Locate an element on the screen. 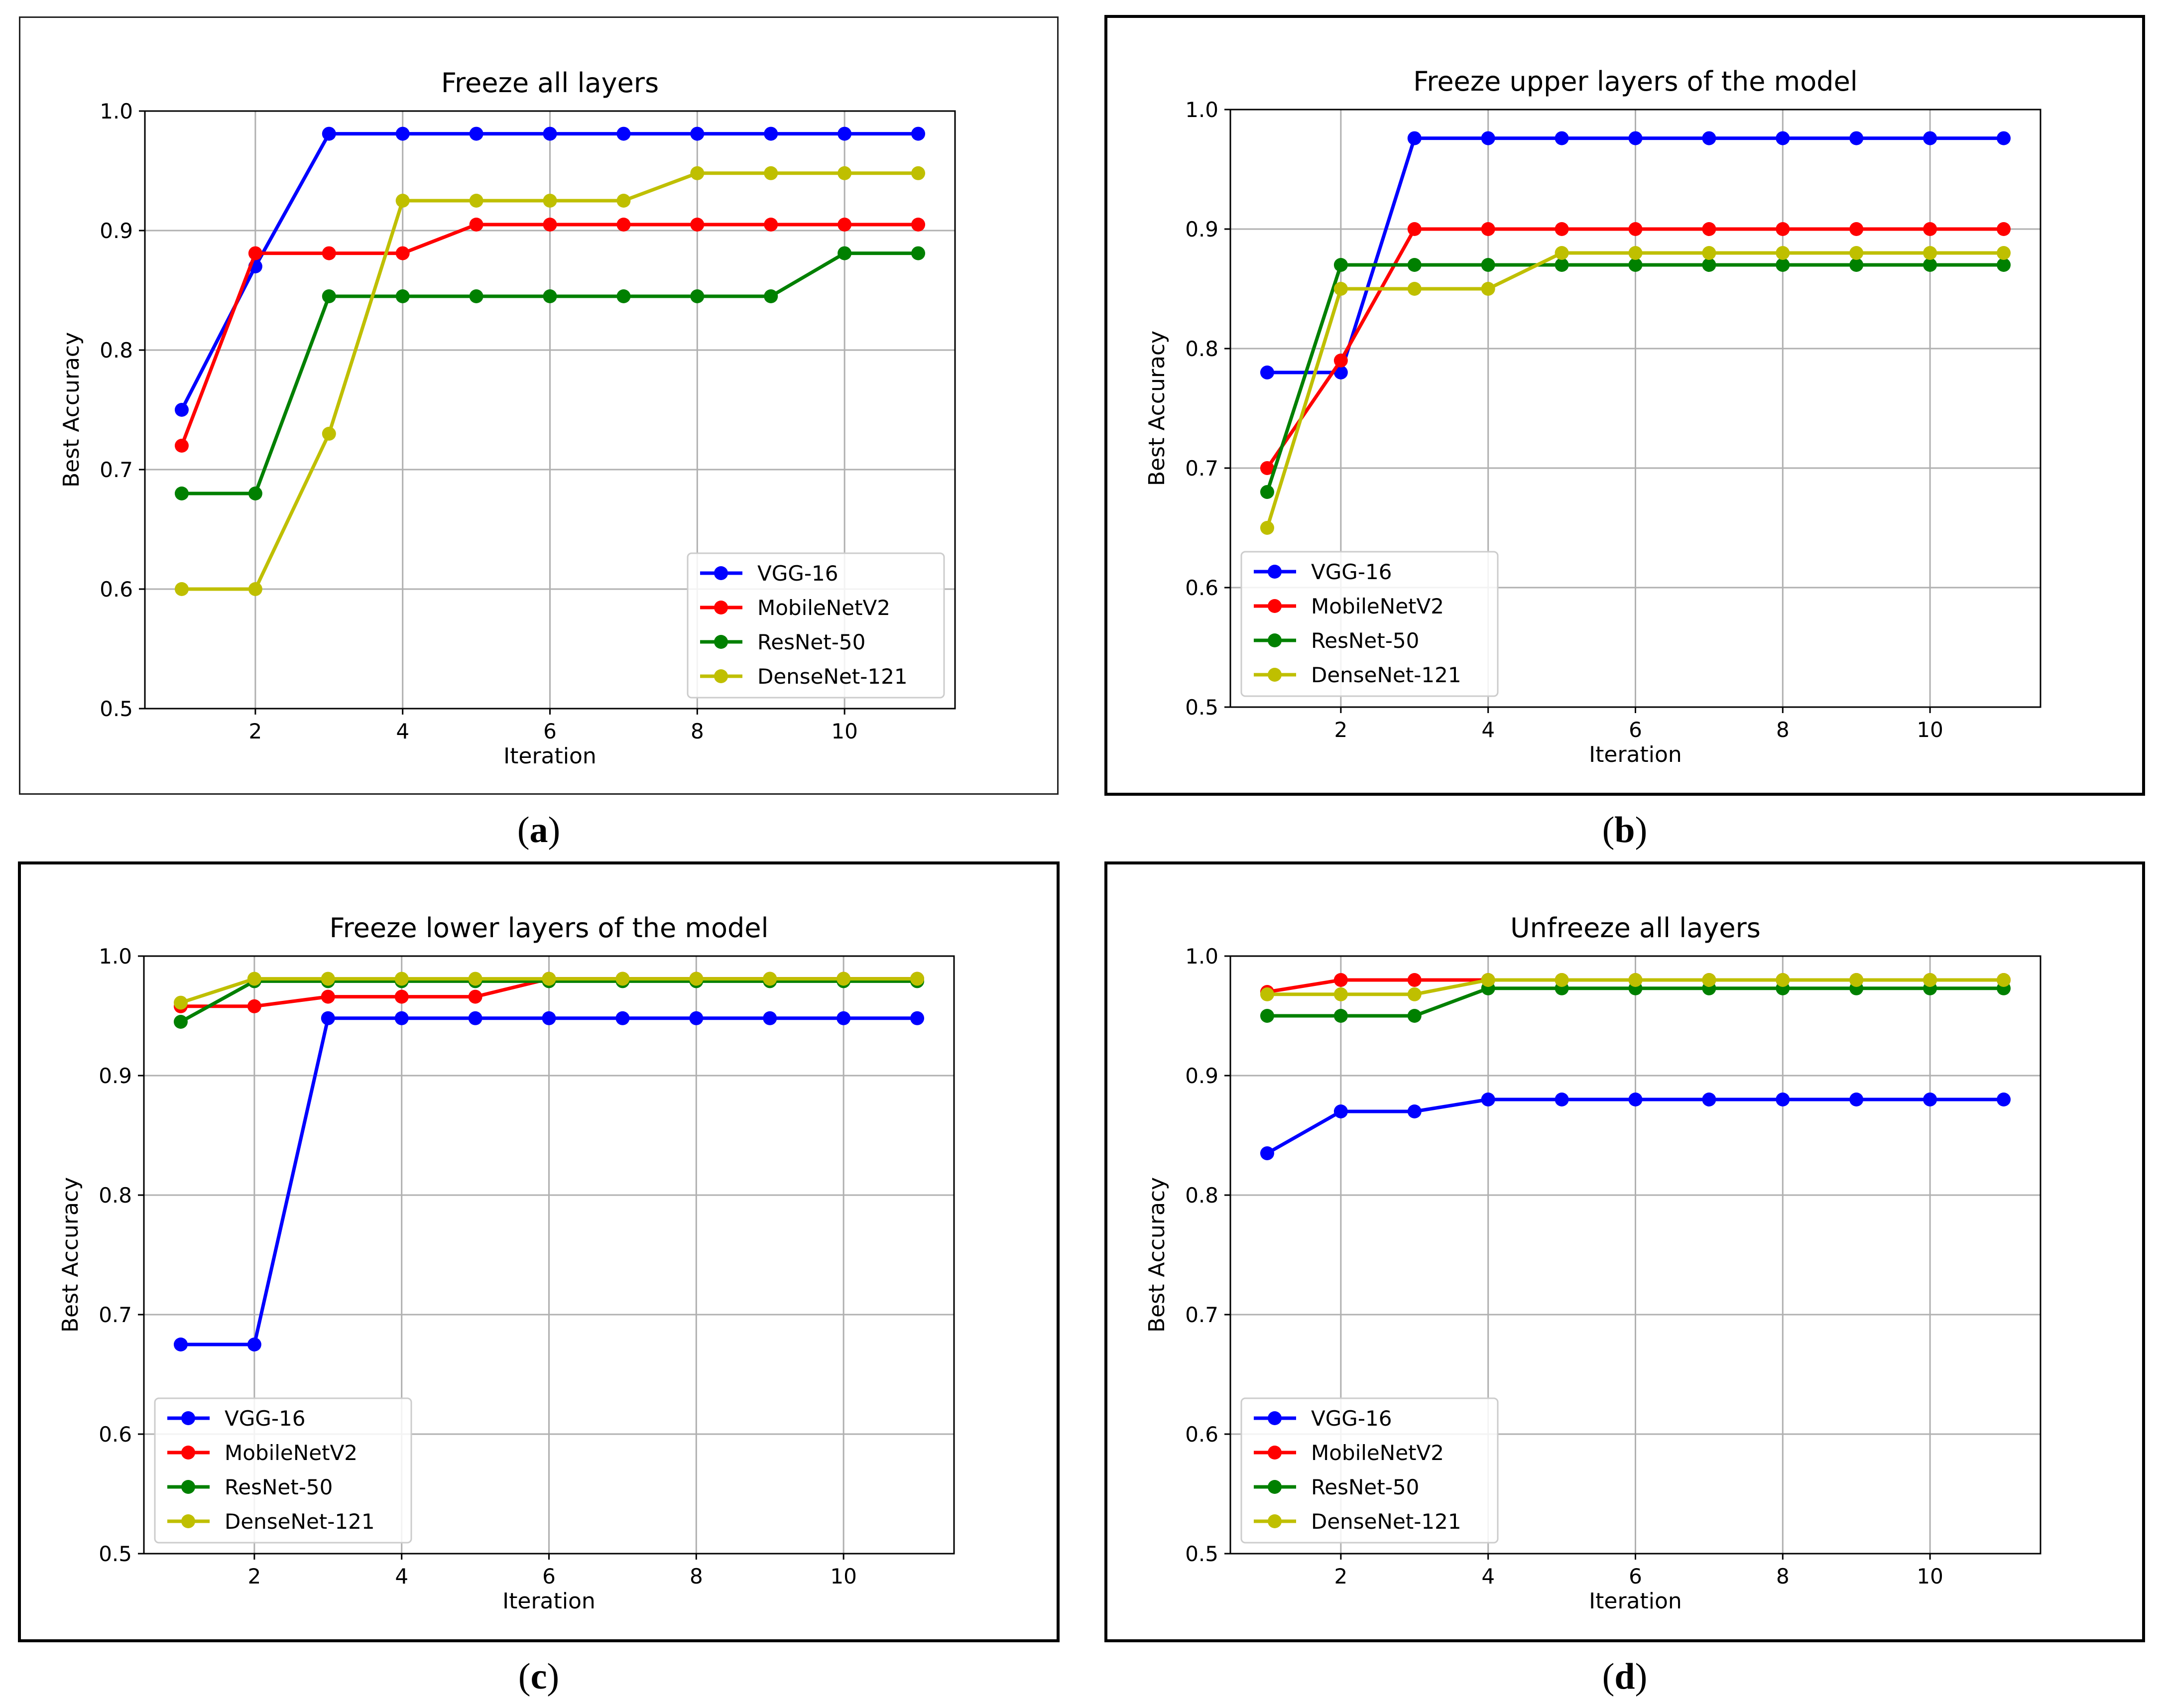  caption-d: (d) is located at coordinates (1625, 1676).